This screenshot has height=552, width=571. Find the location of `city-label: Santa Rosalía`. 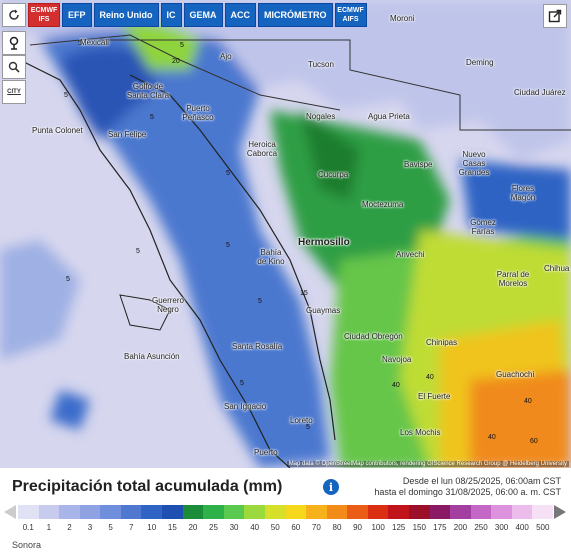

city-label: Santa Rosalía is located at coordinates (257, 346).